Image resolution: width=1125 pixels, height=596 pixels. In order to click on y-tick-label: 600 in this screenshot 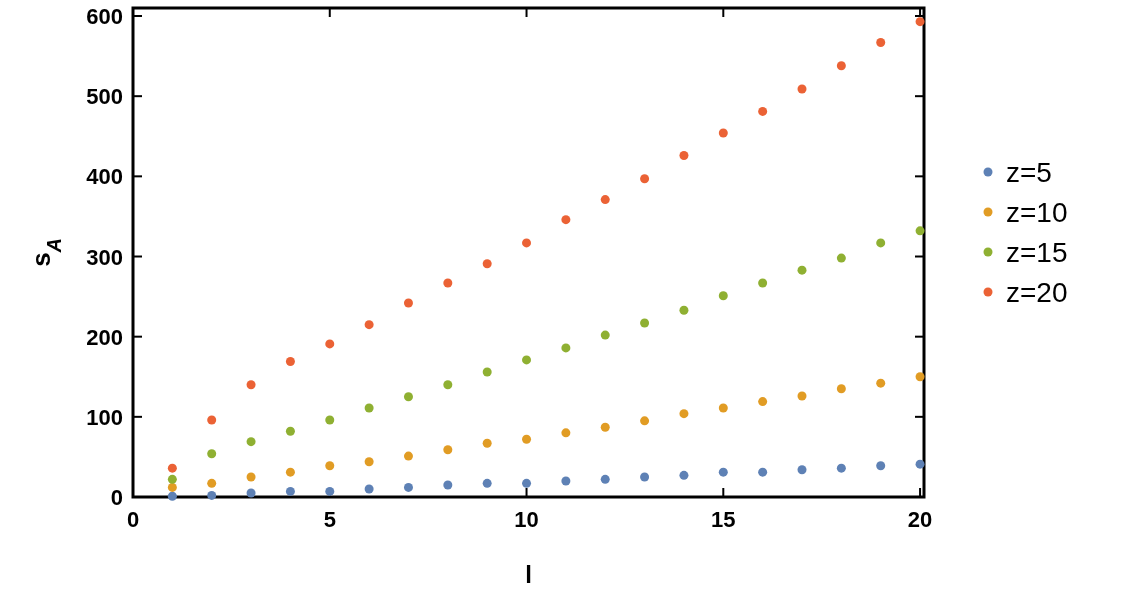, I will do `click(104, 17)`.